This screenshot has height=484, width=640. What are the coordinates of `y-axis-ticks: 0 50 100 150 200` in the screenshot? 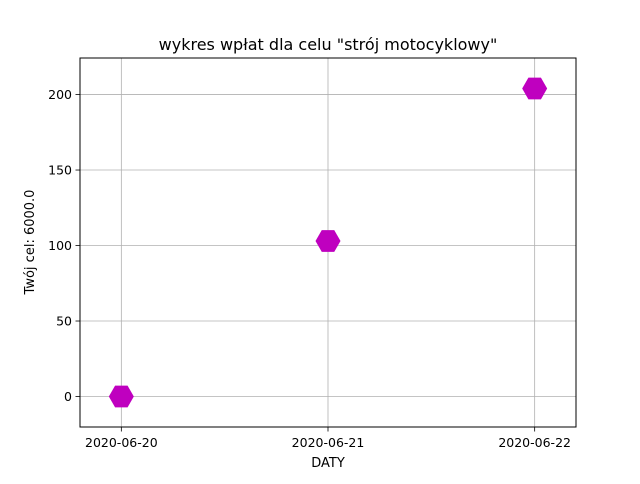 It's located at (64, 245).